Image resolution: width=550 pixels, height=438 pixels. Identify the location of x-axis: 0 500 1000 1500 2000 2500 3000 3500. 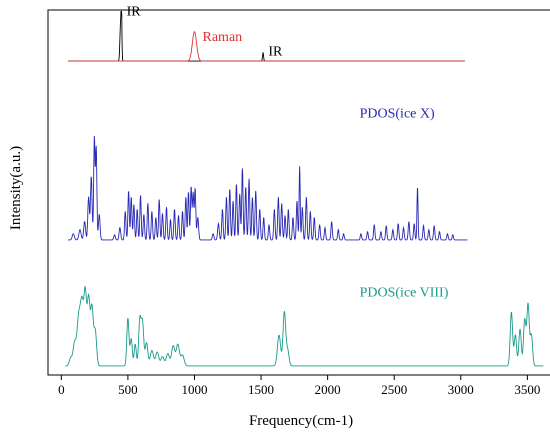
(299, 386).